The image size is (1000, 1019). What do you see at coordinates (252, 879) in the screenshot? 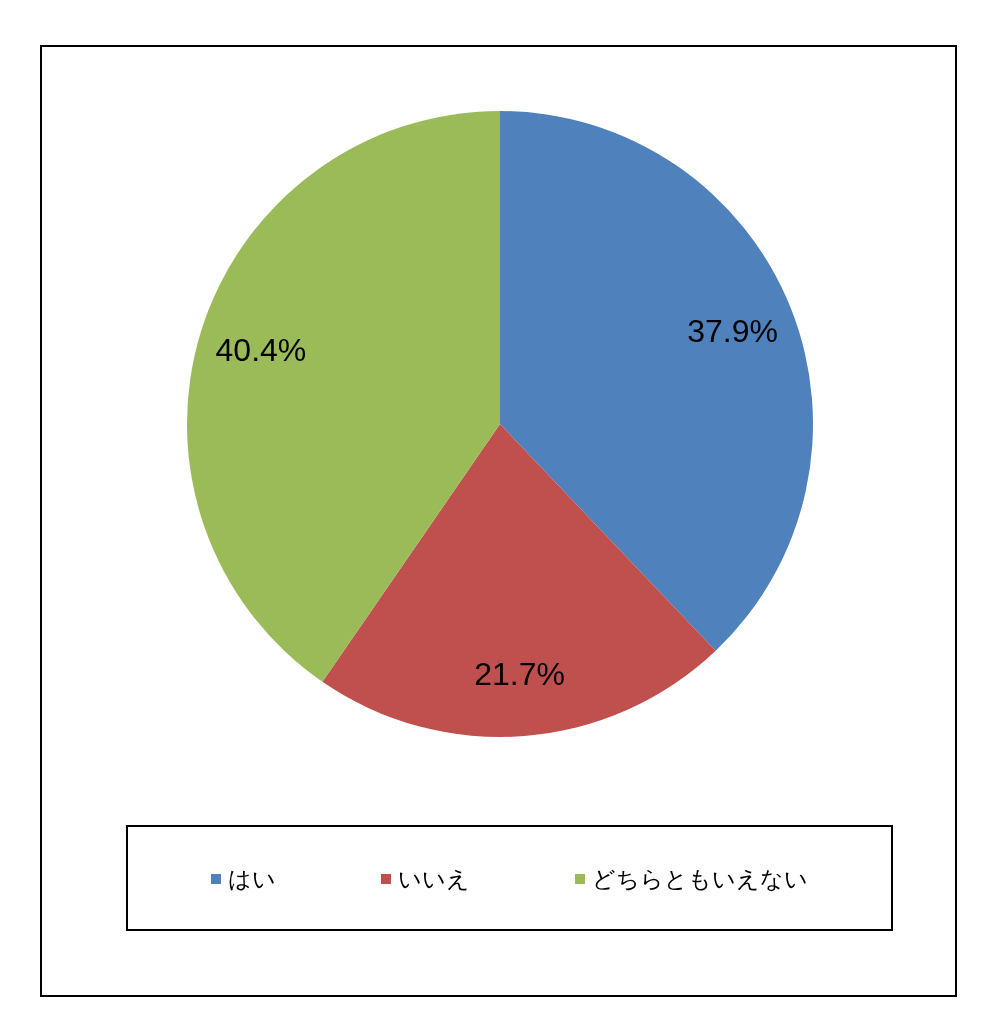
I see `legend-label: はい` at bounding box center [252, 879].